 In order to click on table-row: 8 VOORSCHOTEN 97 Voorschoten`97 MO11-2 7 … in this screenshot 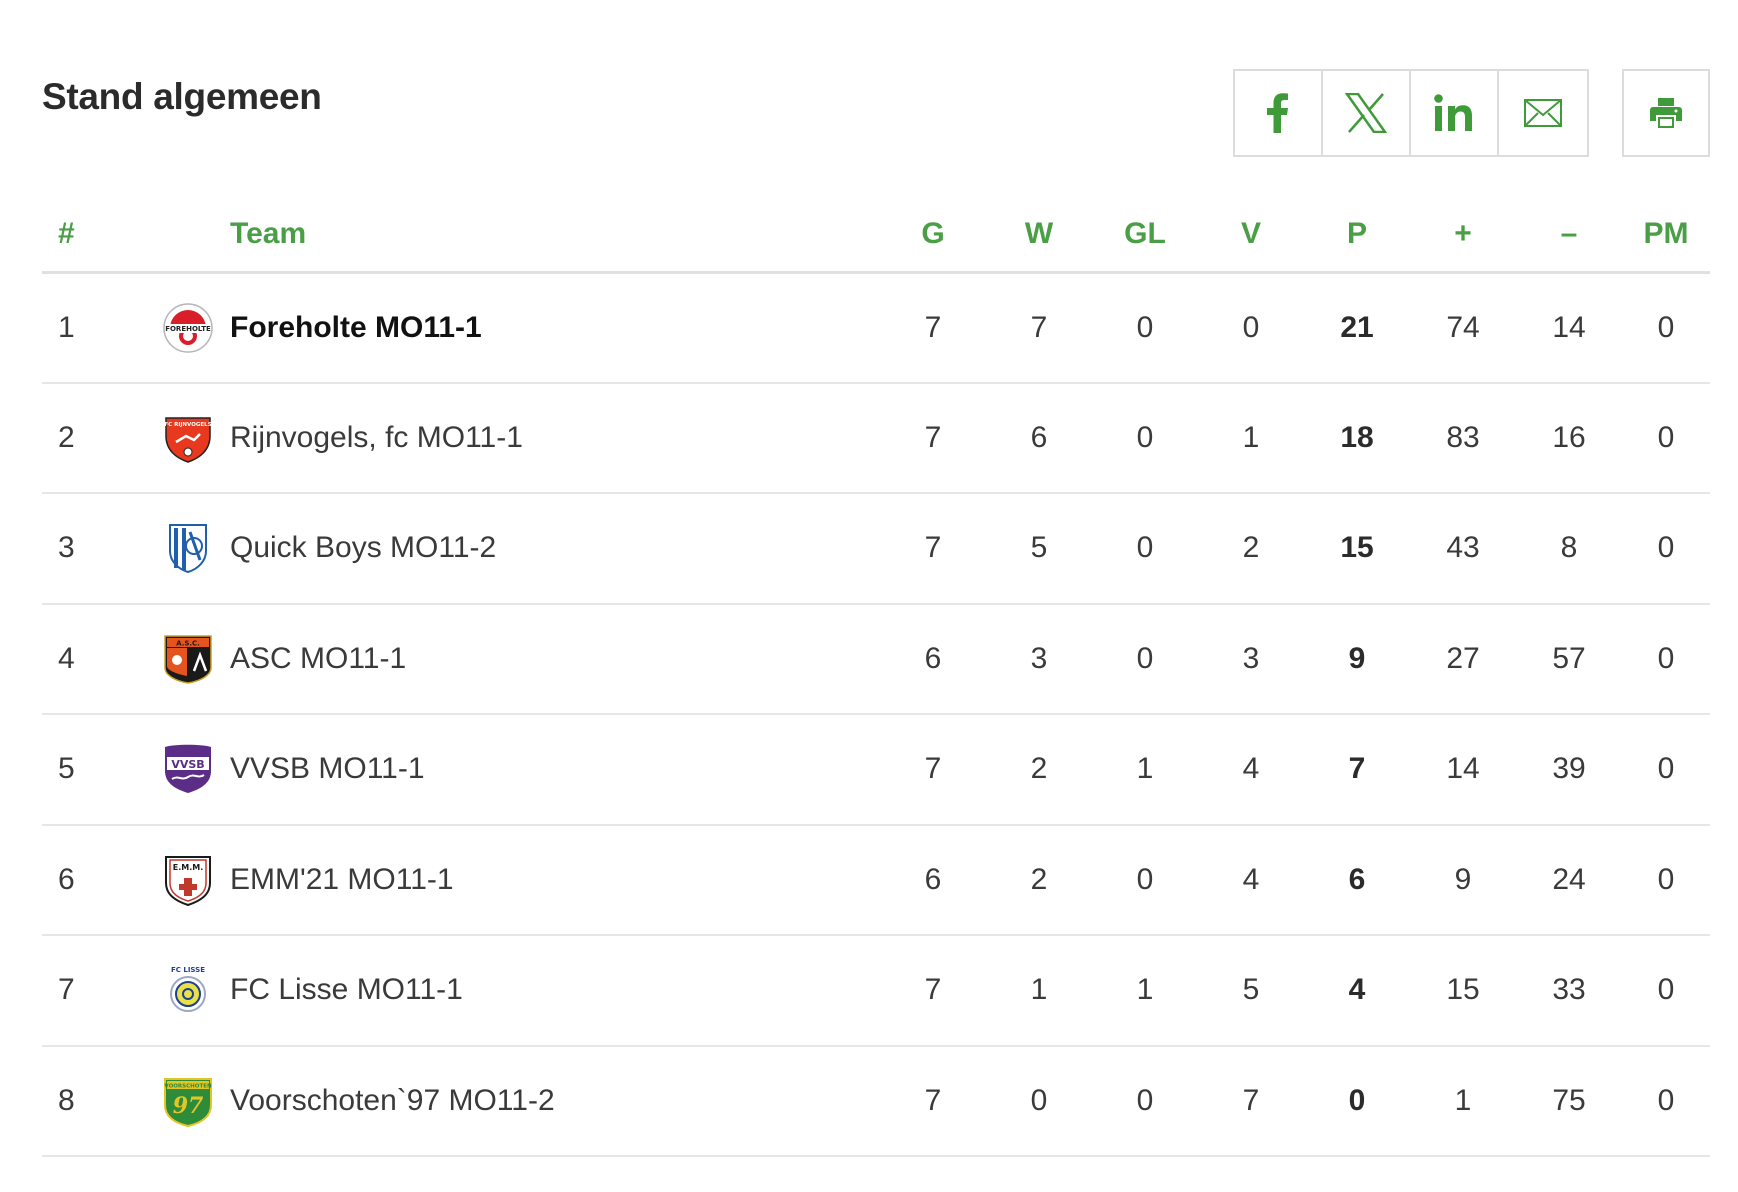, I will do `click(876, 1101)`.